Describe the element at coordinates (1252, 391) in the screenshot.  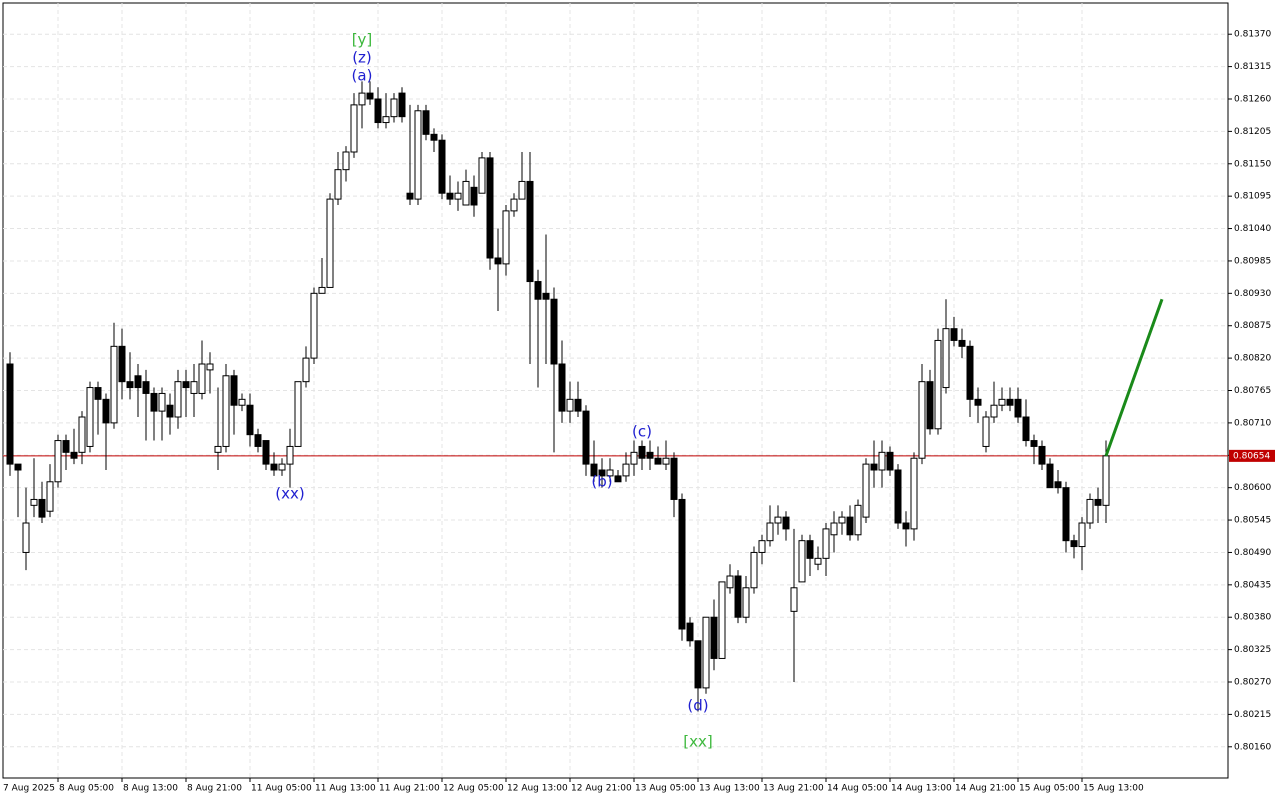
I see `y-tick-label: 0.80765` at that location.